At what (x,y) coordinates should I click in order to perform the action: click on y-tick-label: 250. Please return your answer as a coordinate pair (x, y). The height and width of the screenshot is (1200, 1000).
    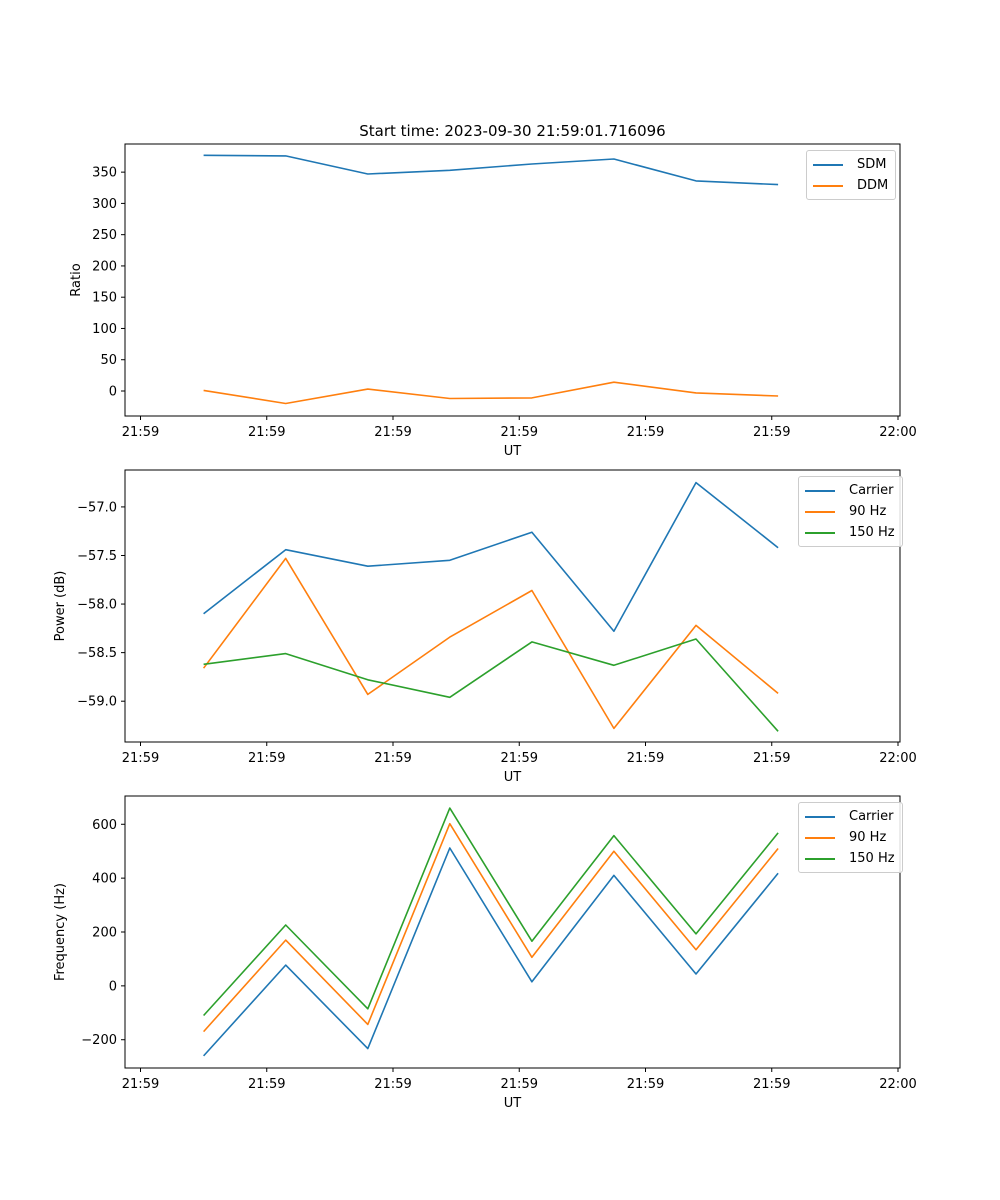
    Looking at the image, I should click on (104, 235).